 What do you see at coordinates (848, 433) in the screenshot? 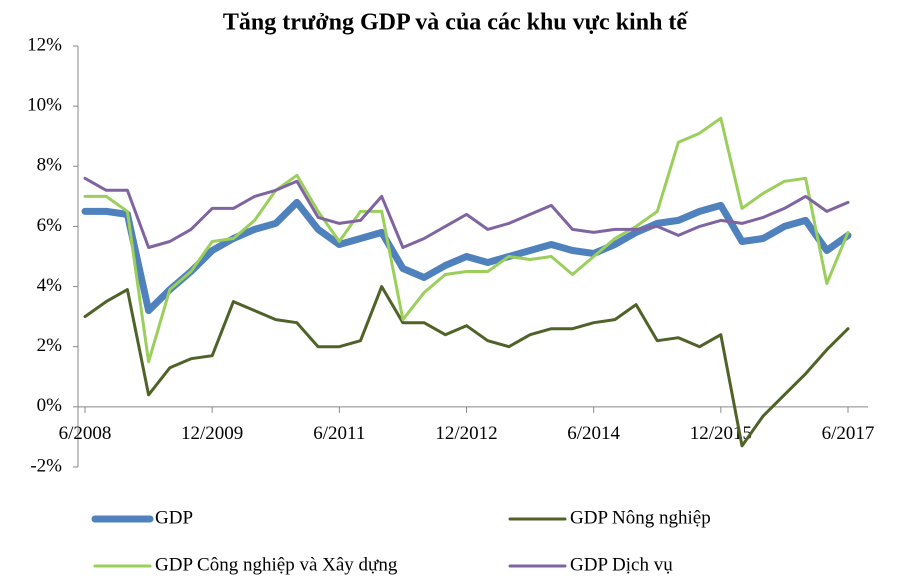
I see `x-tick-label: 6/2017` at bounding box center [848, 433].